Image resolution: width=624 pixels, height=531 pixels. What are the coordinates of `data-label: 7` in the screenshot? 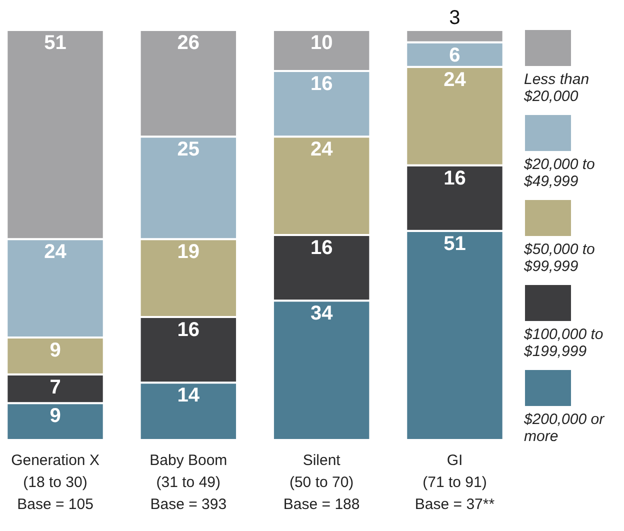 It's located at (55, 387).